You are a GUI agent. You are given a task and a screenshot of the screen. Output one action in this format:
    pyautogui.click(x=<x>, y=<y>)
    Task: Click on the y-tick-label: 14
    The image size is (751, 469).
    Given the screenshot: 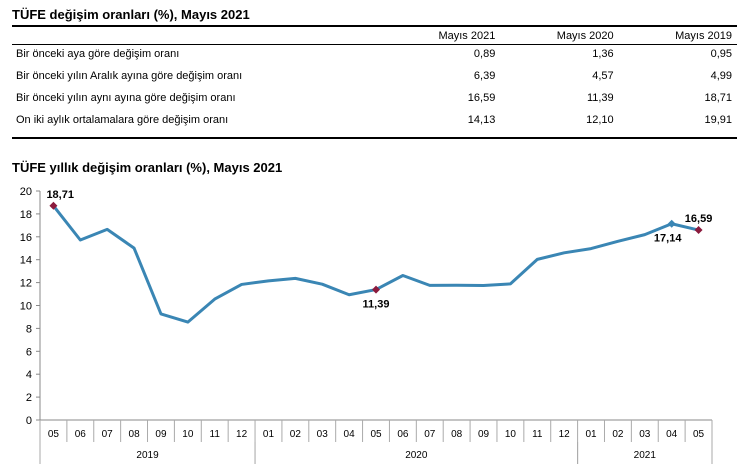 What is the action you would take?
    pyautogui.click(x=26, y=261)
    